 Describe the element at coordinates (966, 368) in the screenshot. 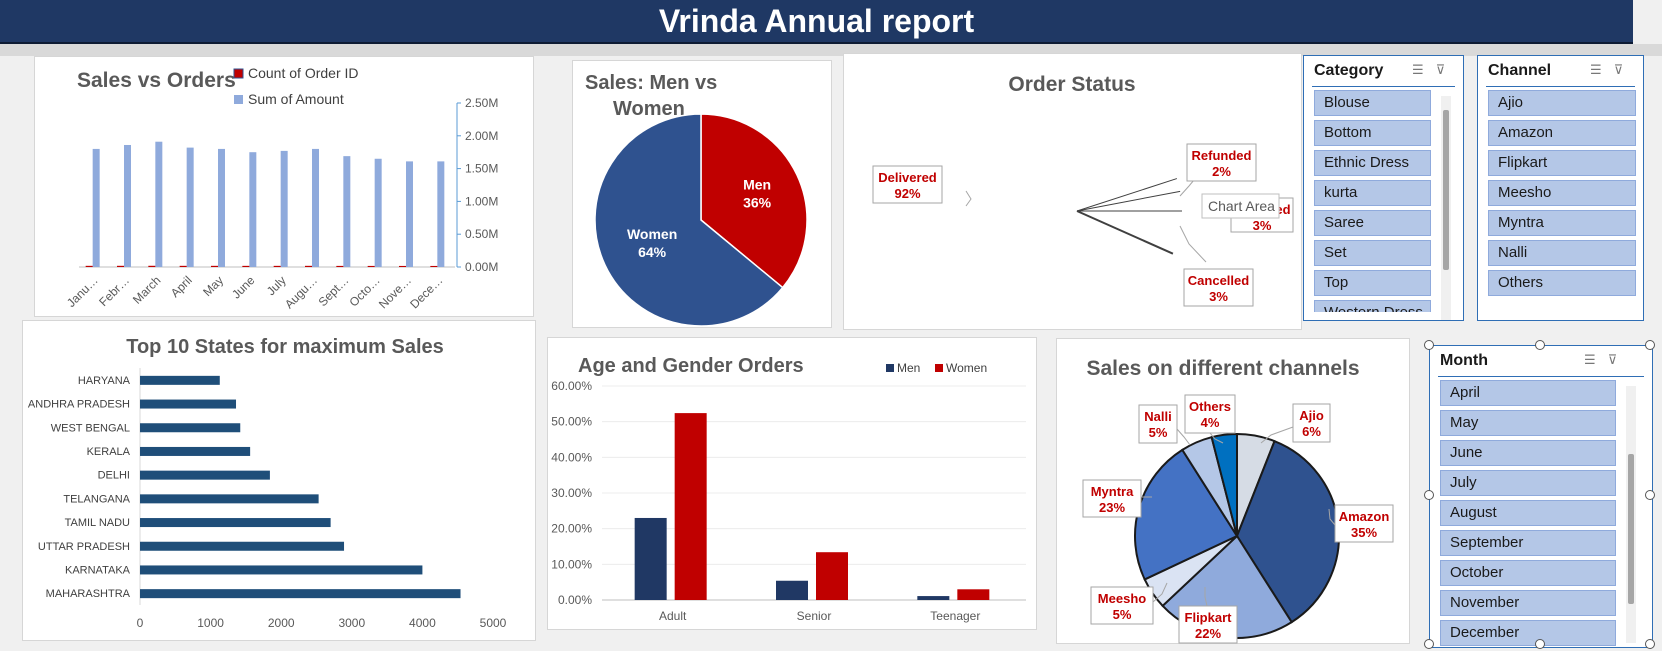

I see `legend-label-women: Women` at that location.